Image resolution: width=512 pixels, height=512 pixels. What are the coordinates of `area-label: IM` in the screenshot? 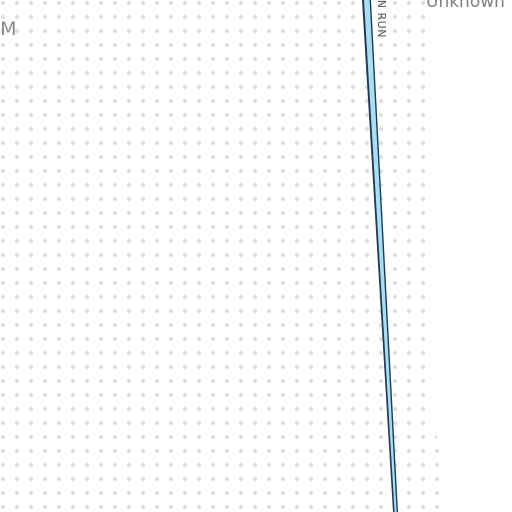 It's located at (8, 29).